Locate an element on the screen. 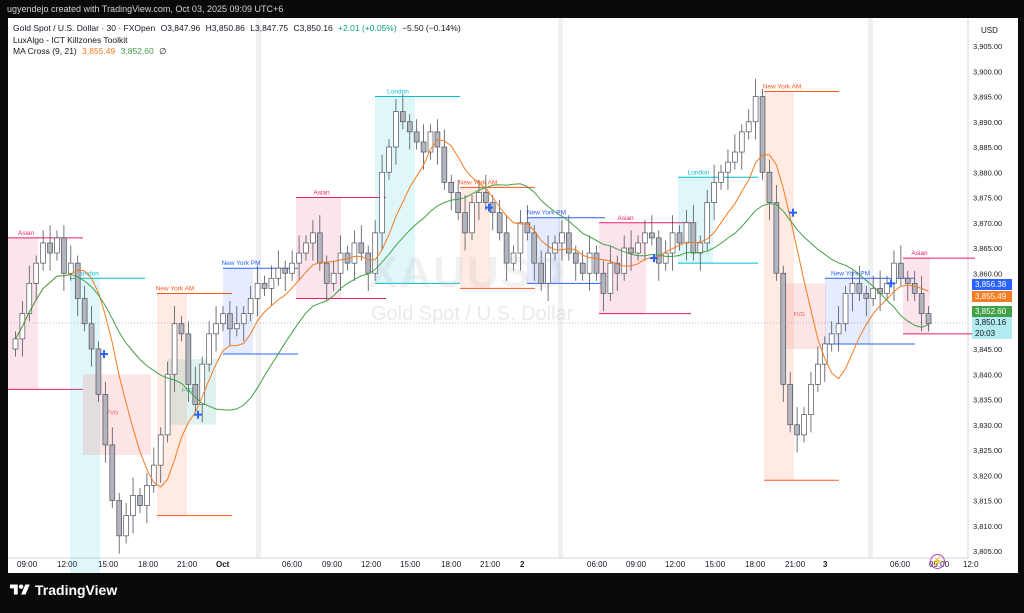  currency-label: USD is located at coordinates (989, 30).